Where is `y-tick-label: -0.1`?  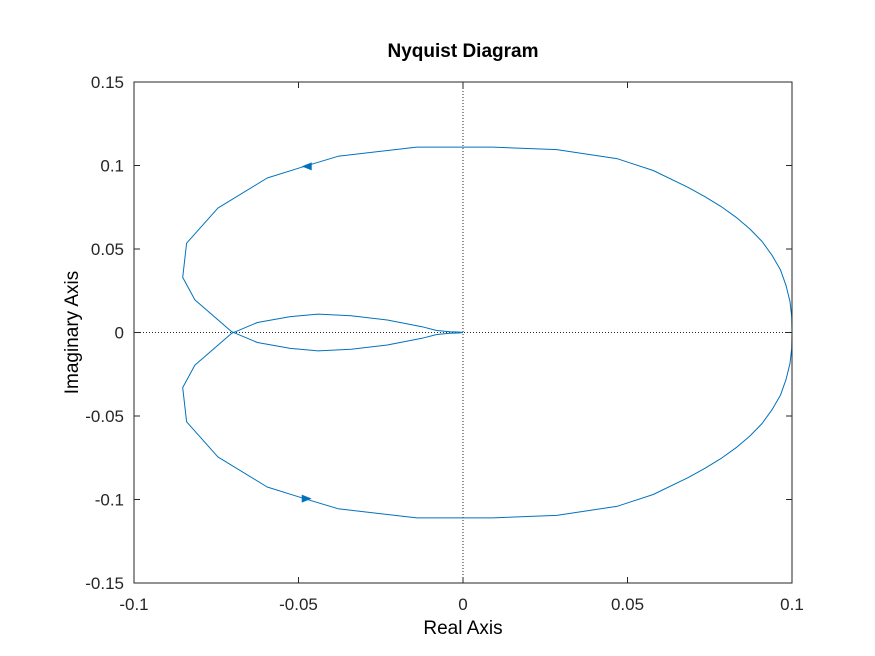
y-tick-label: -0.1 is located at coordinates (109, 500).